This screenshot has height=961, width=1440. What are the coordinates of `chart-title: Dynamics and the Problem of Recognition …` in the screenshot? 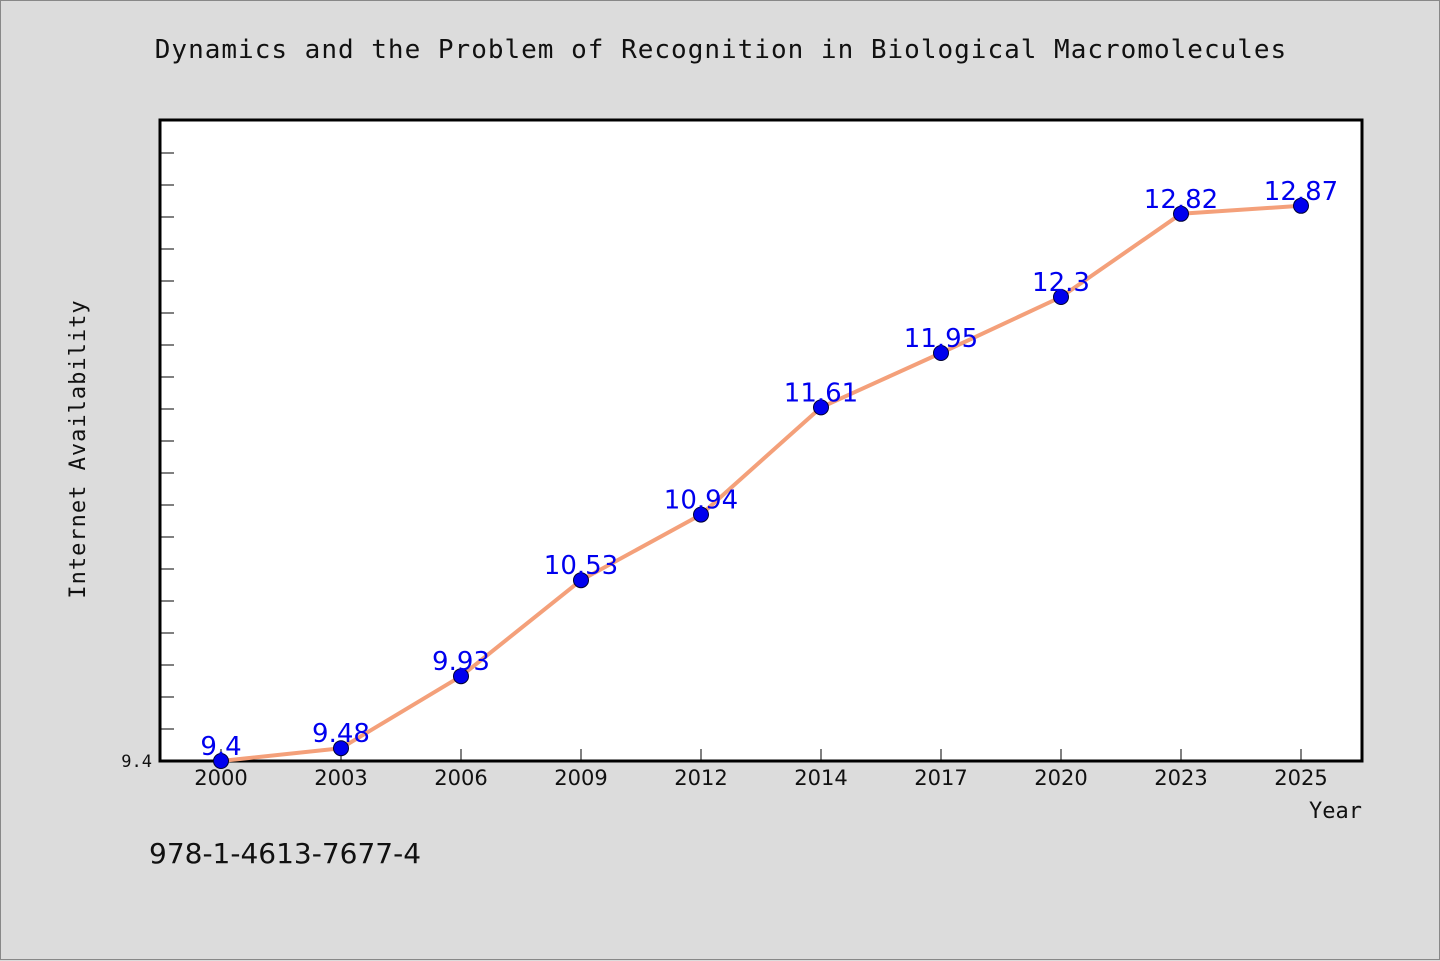 It's located at (721, 50).